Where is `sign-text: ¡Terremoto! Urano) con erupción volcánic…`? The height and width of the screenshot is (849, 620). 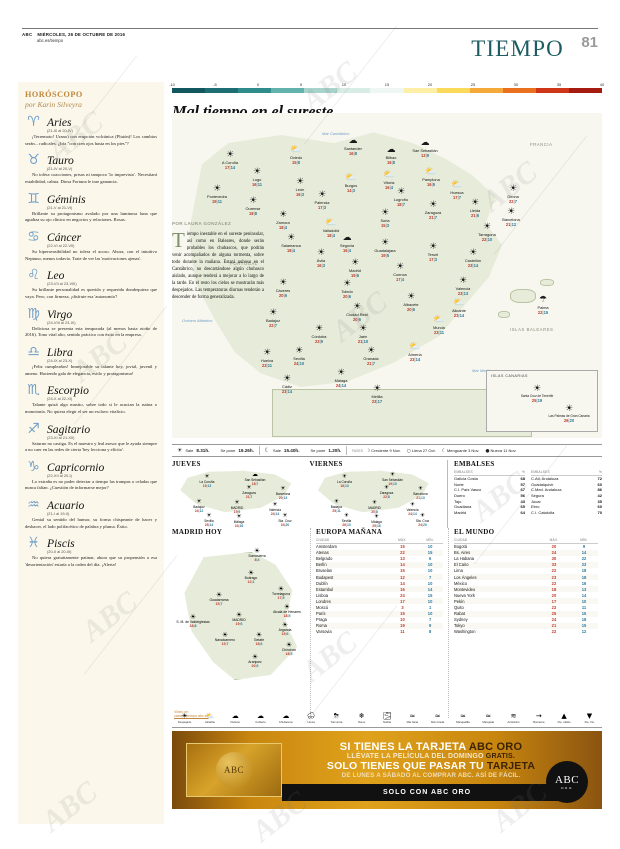 sign-text: ¡Terremoto! Urano) con erupción volcánic… is located at coordinates (91, 140).